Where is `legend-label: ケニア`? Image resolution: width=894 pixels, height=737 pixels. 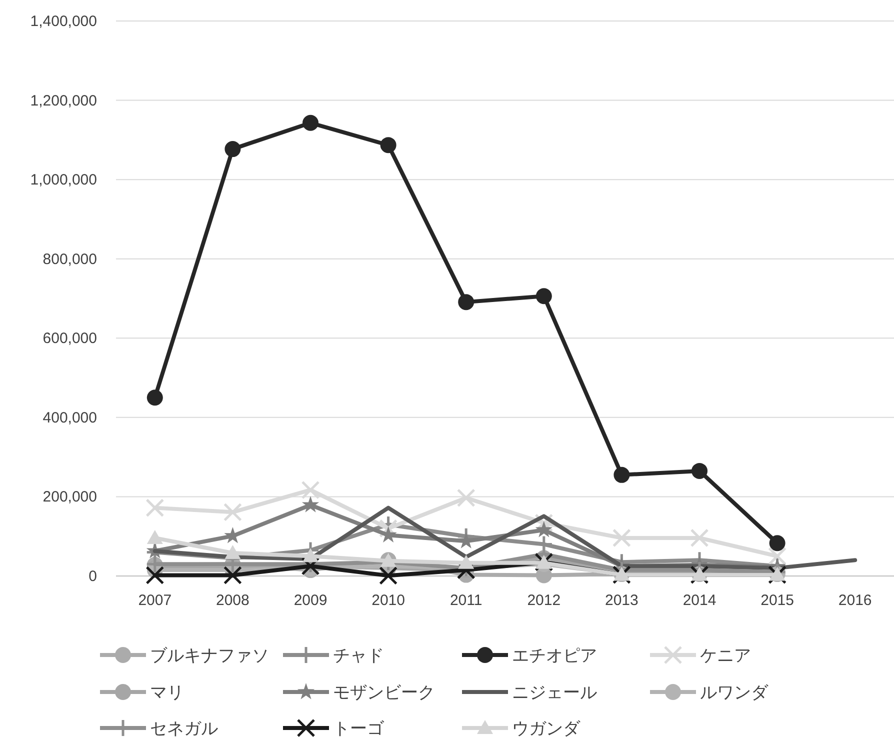
legend-label: ケニア is located at coordinates (725, 655).